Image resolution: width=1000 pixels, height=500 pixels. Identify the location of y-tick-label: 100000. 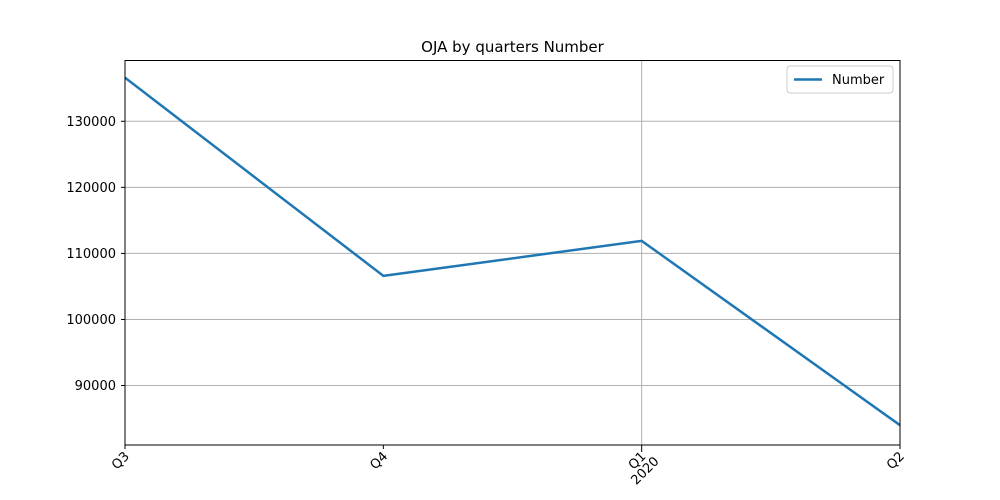
(91, 320).